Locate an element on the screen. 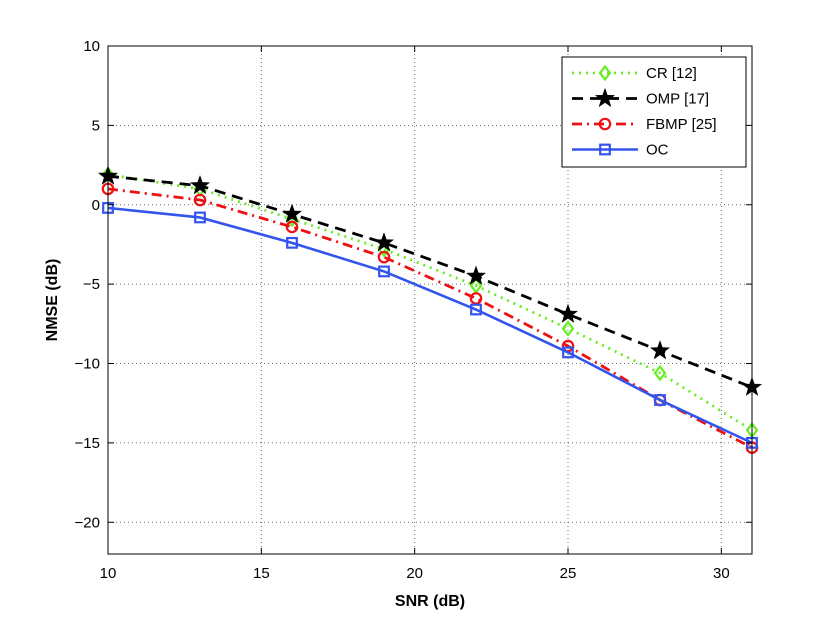  x-tick-label: 20 is located at coordinates (414, 573).